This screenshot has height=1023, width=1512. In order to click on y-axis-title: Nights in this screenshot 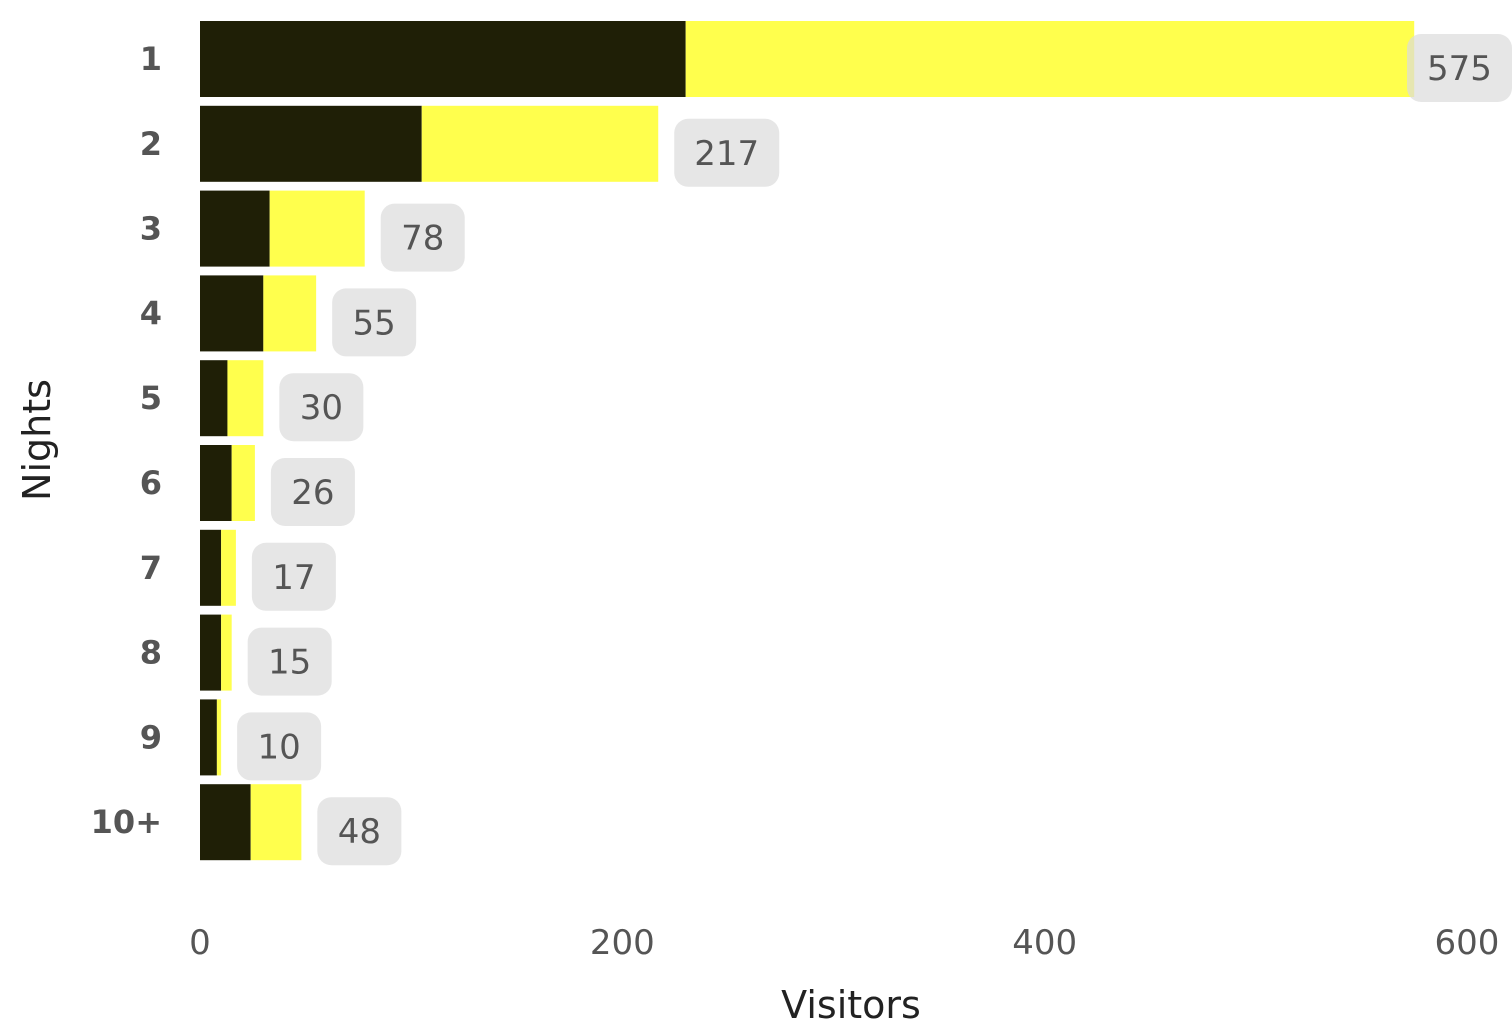, I will do `click(37, 440)`.